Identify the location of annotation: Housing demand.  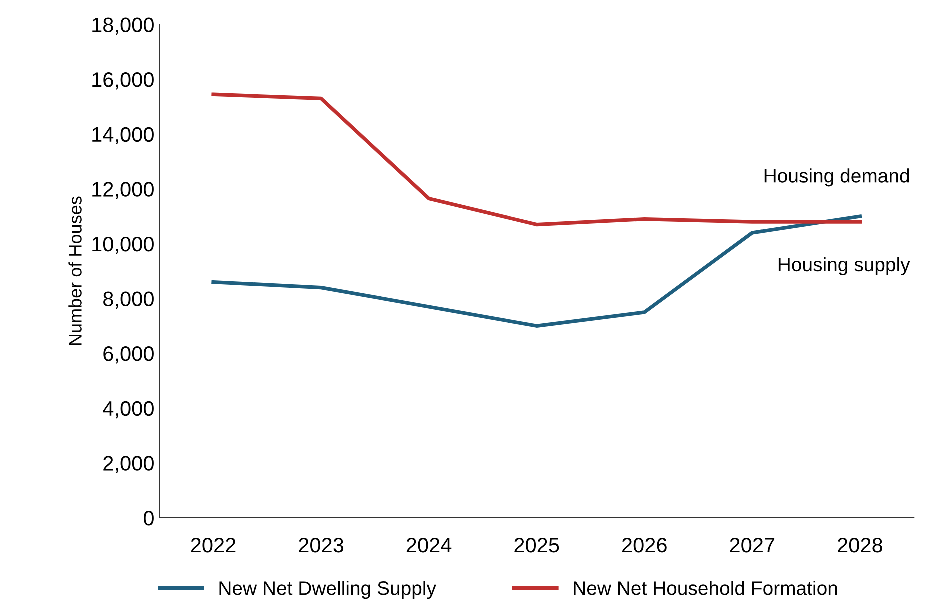
(837, 177).